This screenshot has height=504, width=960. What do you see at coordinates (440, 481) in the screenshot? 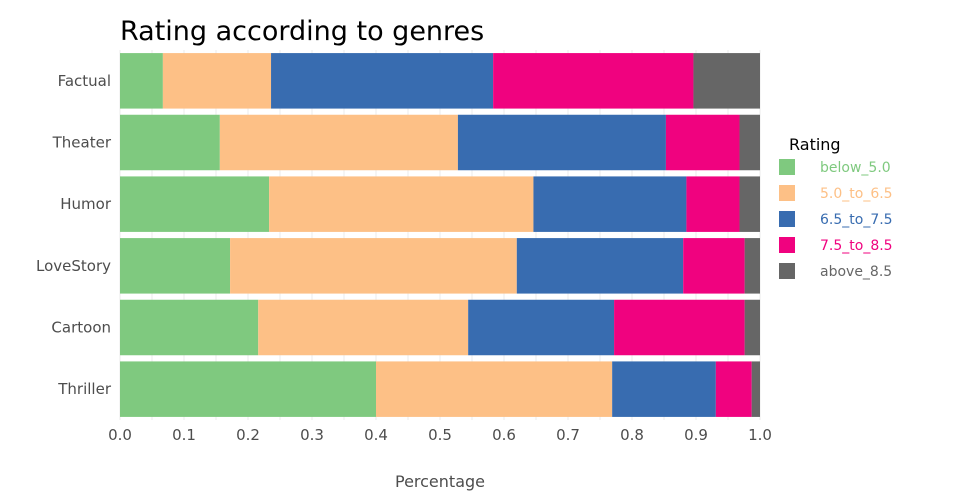
I see `x-axis-label: Percentage` at bounding box center [440, 481].